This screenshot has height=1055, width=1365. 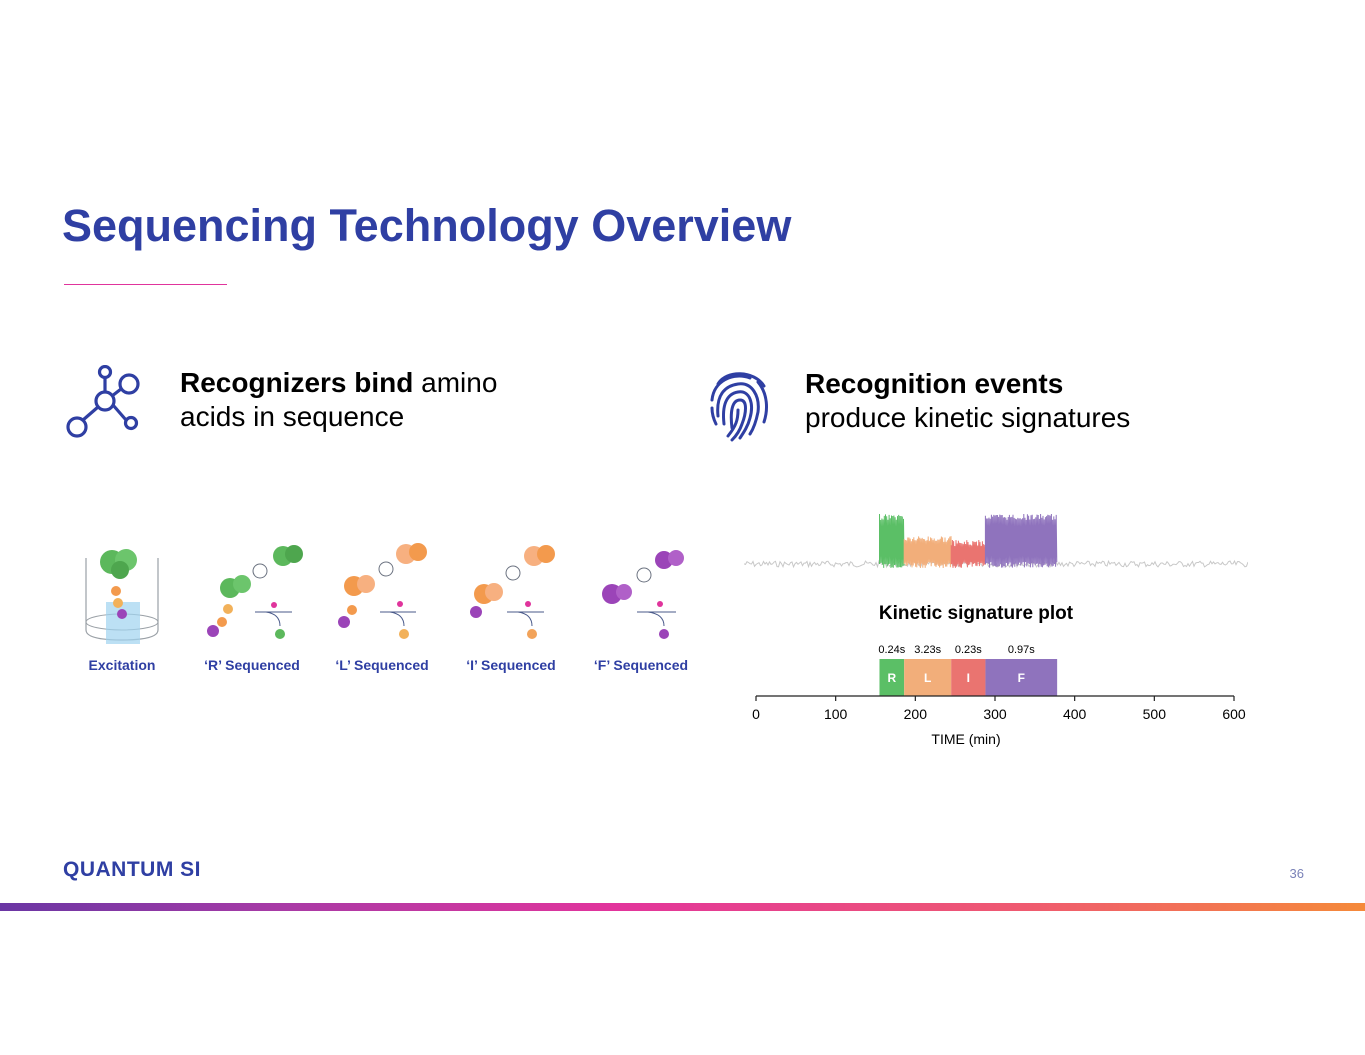 What do you see at coordinates (292, 416) in the screenshot?
I see `left-heading-line2: acids in sequence` at bounding box center [292, 416].